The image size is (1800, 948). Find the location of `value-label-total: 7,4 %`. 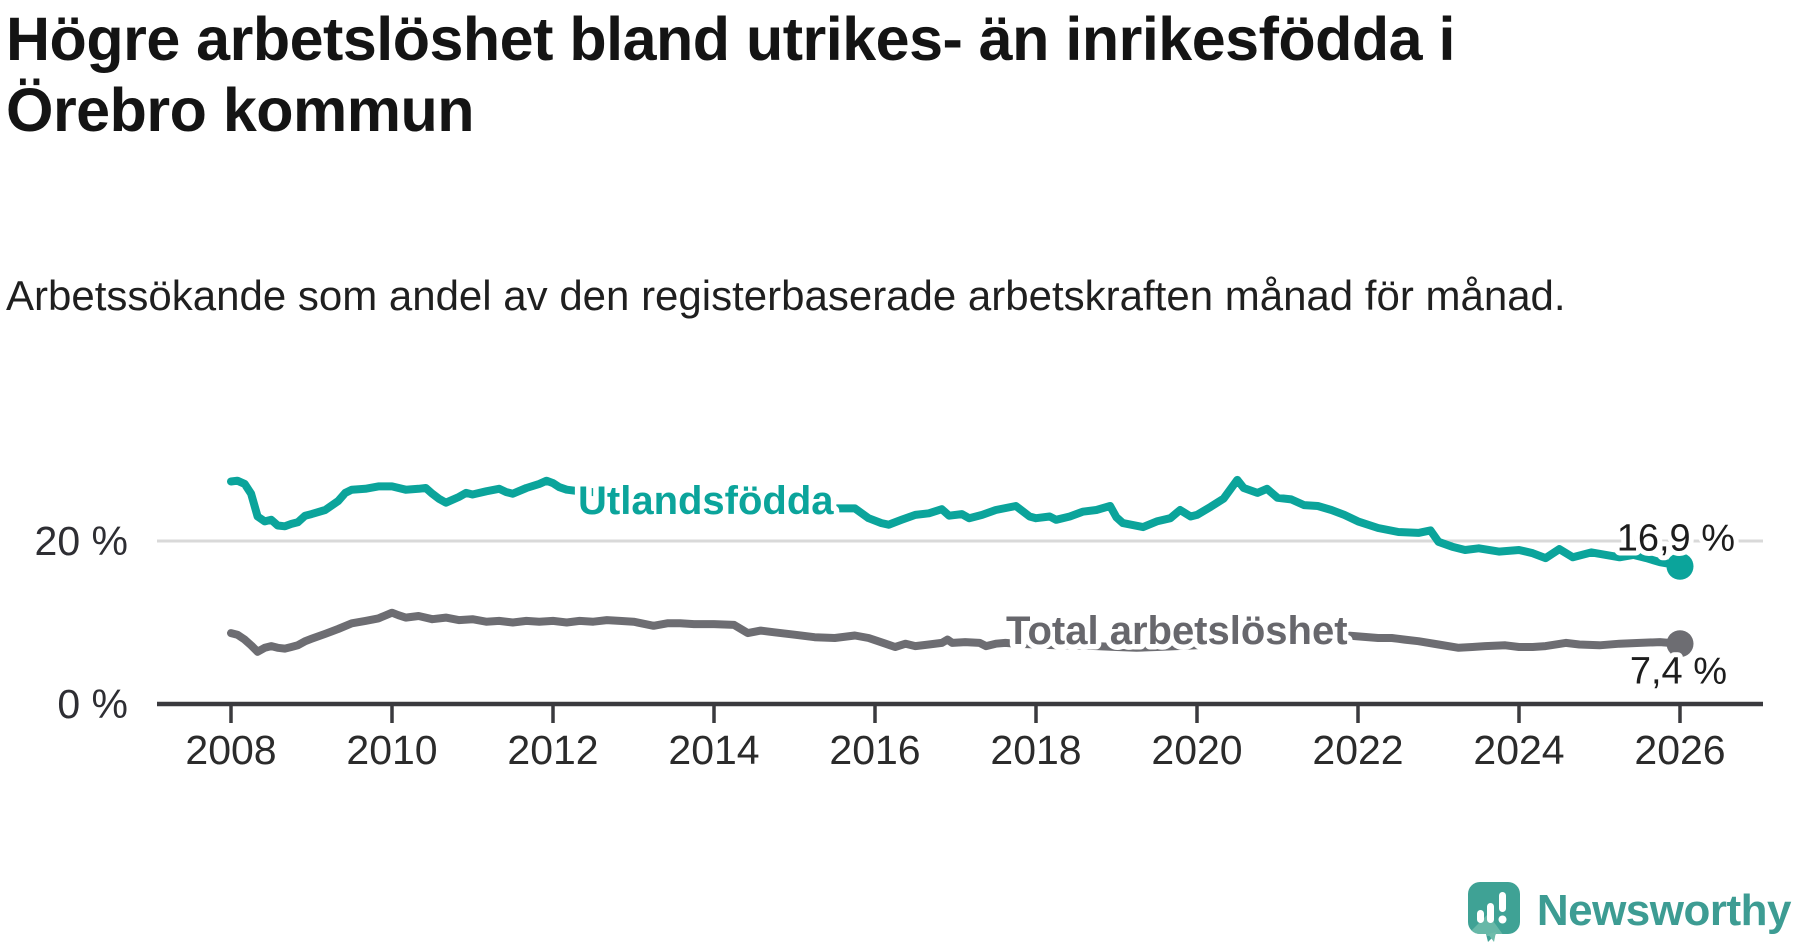

value-label-total: 7,4 % is located at coordinates (1678, 672).